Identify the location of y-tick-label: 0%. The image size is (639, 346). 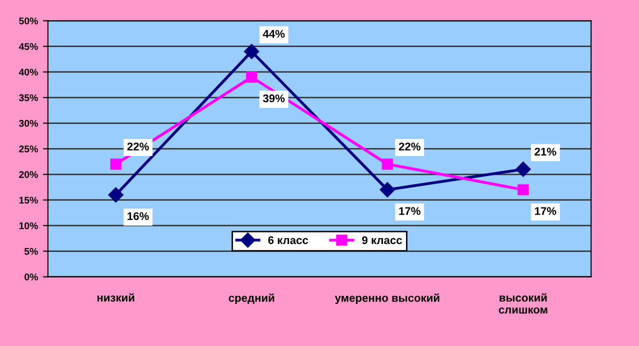
(31, 277).